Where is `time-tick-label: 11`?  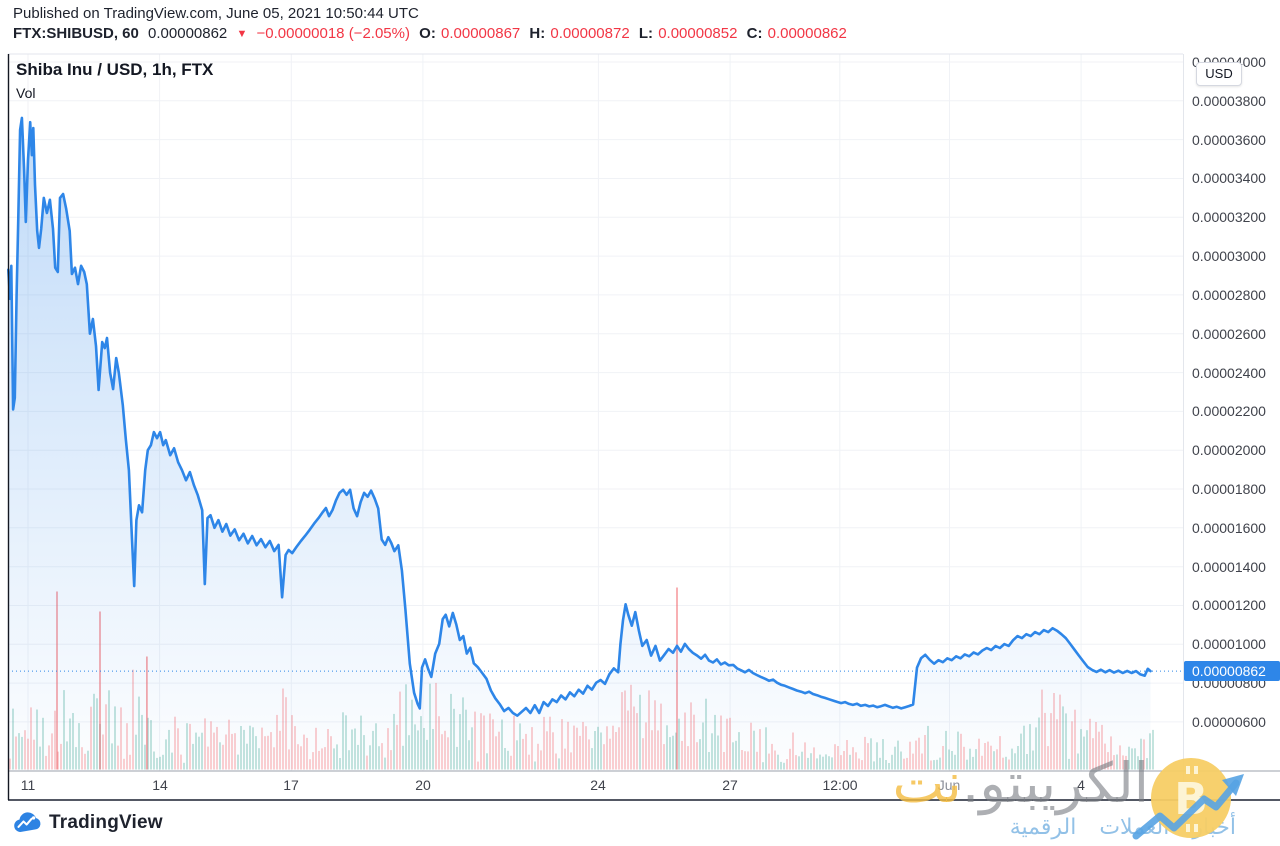 time-tick-label: 11 is located at coordinates (28, 785).